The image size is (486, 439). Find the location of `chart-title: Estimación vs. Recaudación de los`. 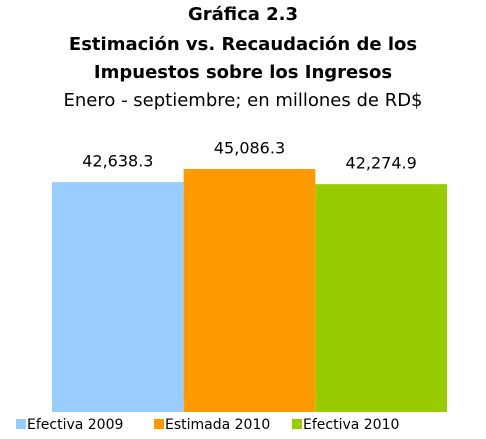

chart-title: Estimación vs. Recaudación de los is located at coordinates (243, 44).